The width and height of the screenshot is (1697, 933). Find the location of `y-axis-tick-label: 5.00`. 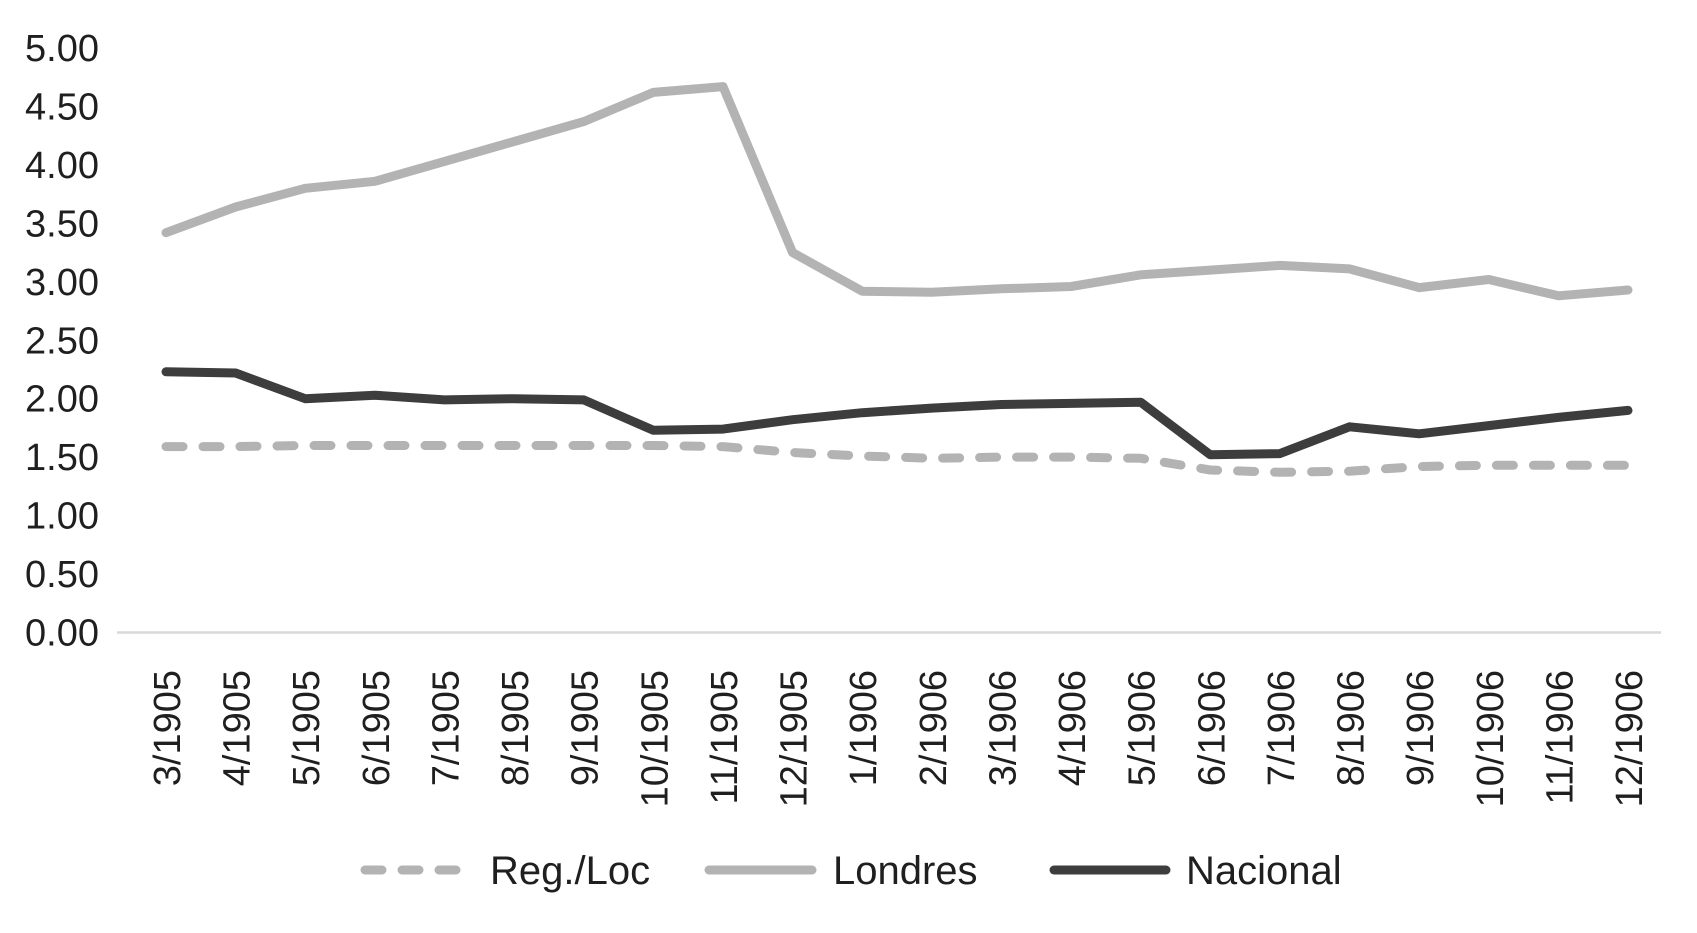

y-axis-tick-label: 5.00 is located at coordinates (62, 49).